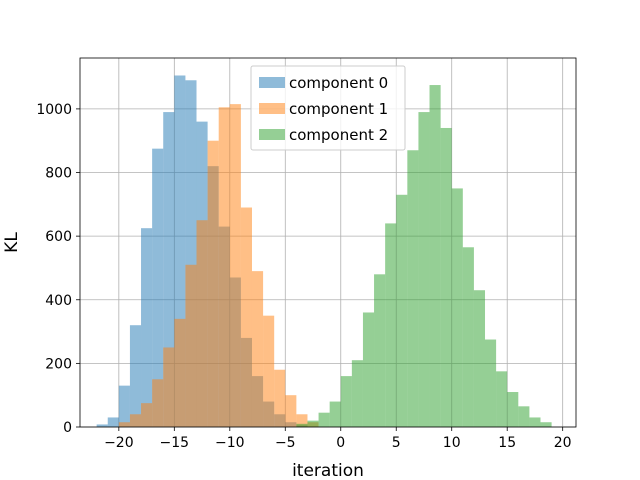 This screenshot has height=480, width=640. I want to click on y-tick-label: 600, so click(58, 237).